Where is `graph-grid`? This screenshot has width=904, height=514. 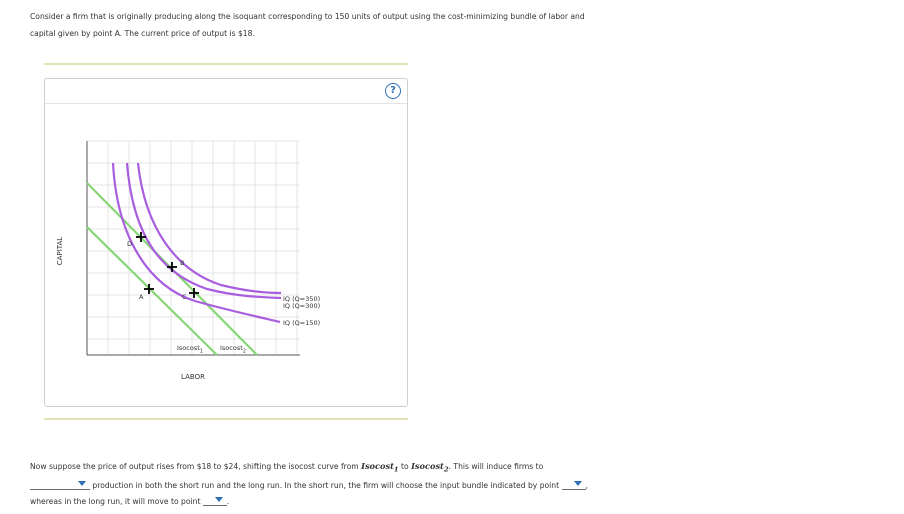
graph-grid is located at coordinates (193, 247).